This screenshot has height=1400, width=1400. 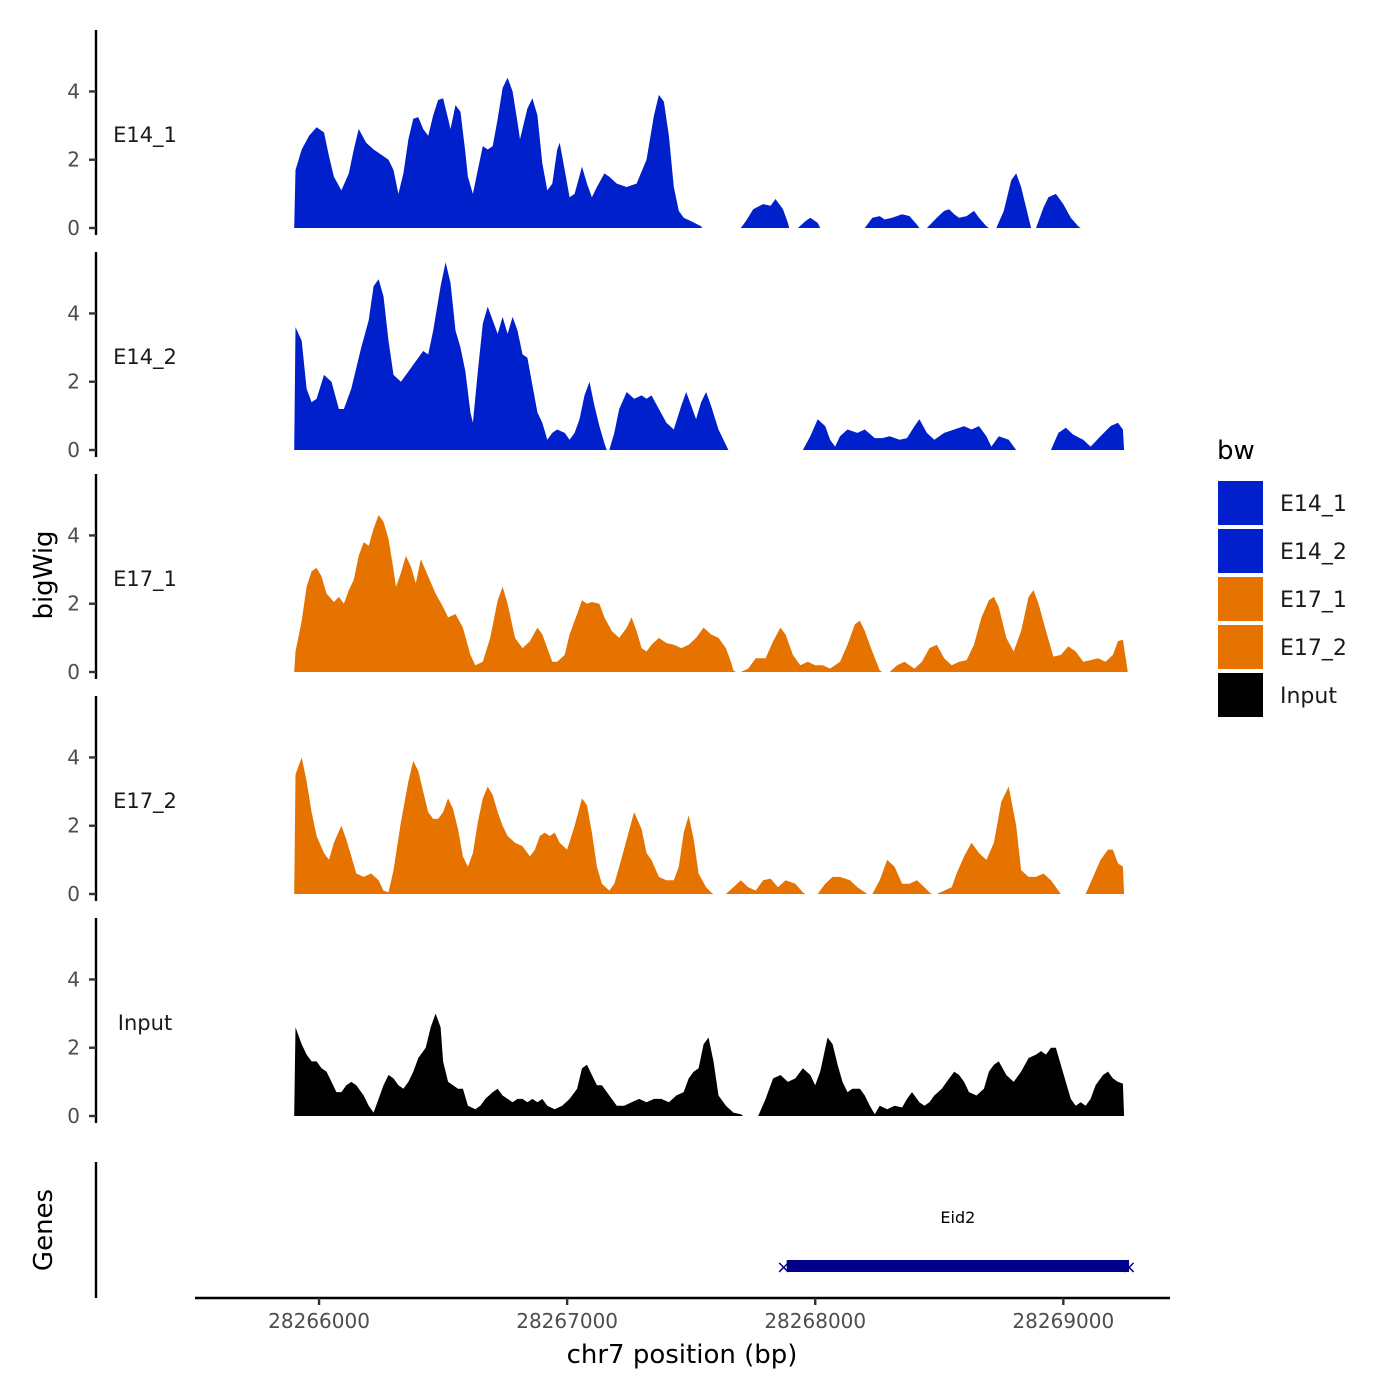 I want to click on x-axis: 28266000 28267000 28268000 28269000, so click(x=682, y=1314).